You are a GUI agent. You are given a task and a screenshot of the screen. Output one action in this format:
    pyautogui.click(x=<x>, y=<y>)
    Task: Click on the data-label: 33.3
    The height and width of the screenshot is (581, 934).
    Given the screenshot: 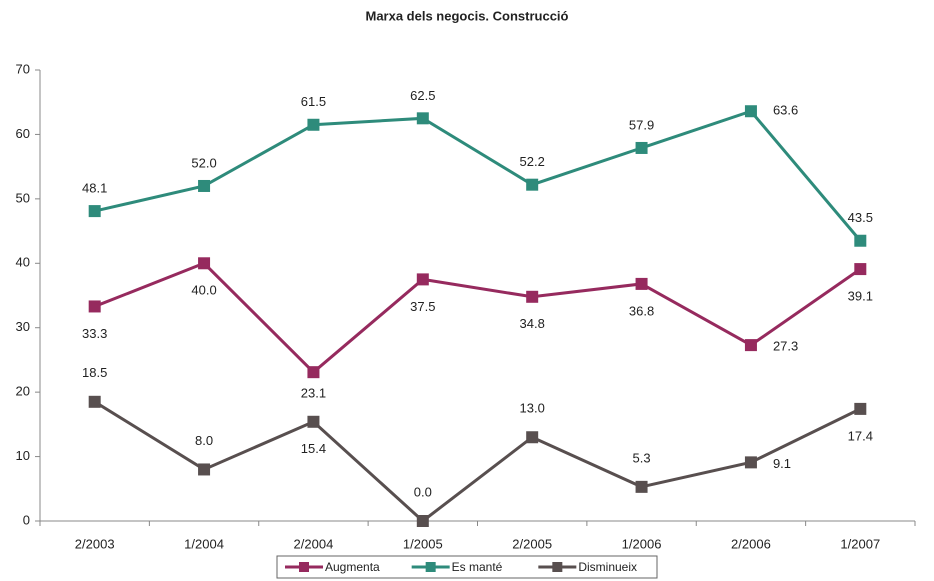 What is the action you would take?
    pyautogui.click(x=94, y=333)
    